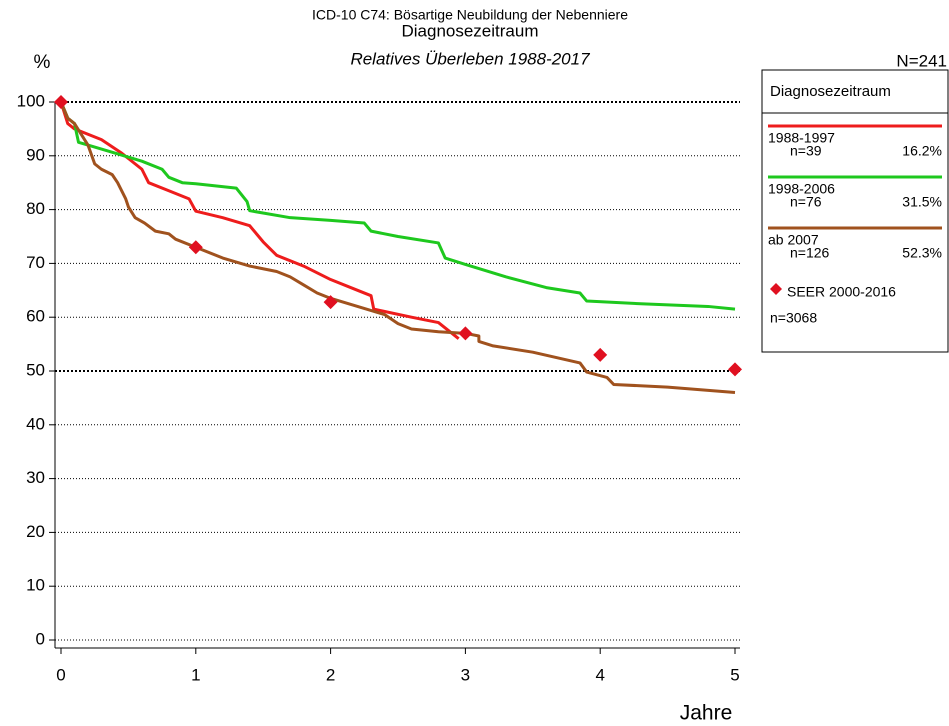  What do you see at coordinates (35, 154) in the screenshot?
I see `y-tick-label: 90` at bounding box center [35, 154].